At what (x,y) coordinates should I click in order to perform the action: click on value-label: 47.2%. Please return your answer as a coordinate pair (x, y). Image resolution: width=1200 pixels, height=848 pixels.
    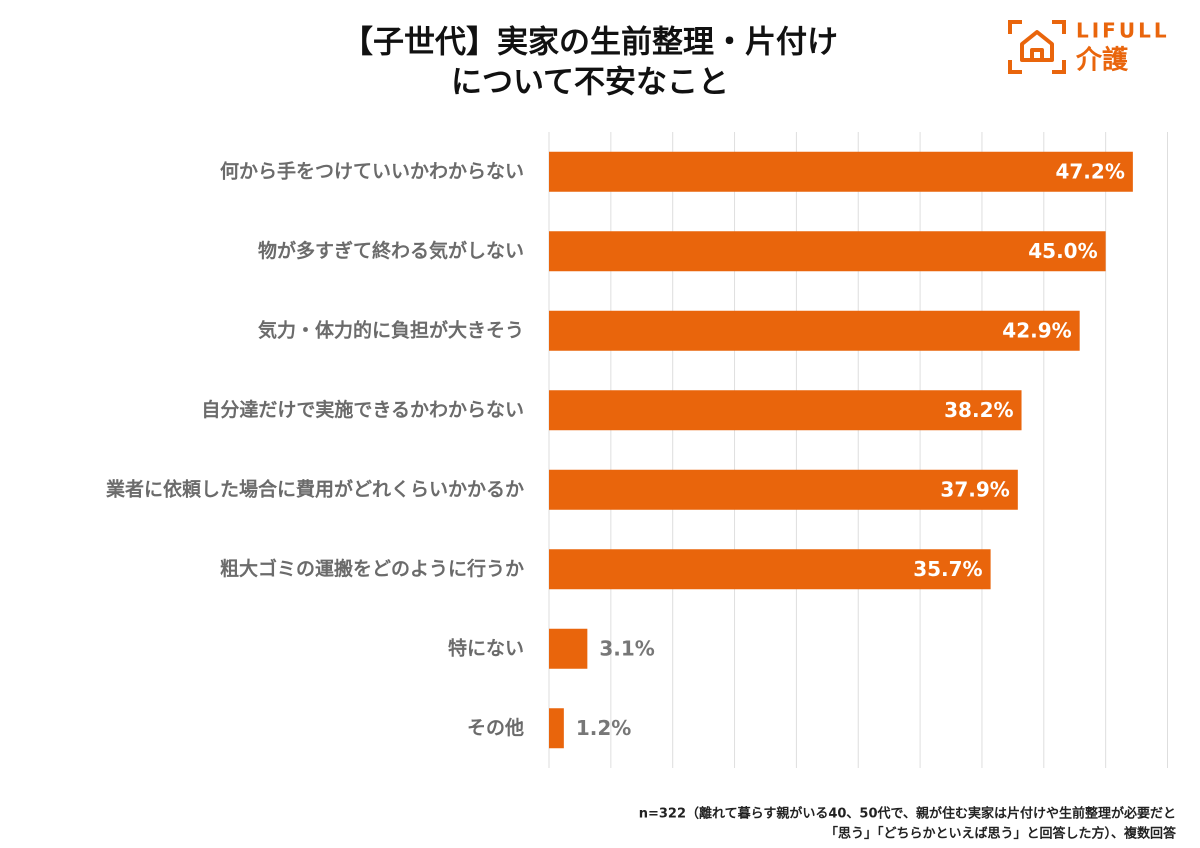
    Looking at the image, I should click on (1089, 171).